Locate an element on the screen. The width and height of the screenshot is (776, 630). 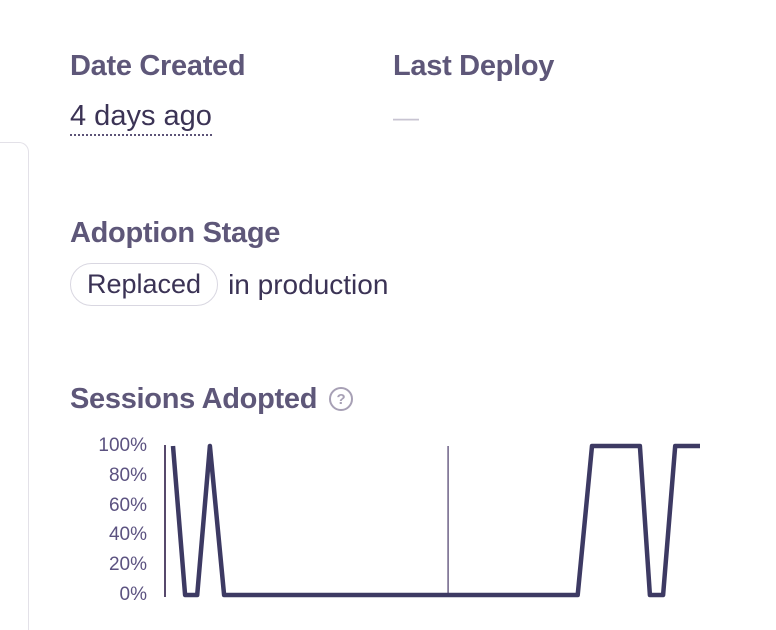
date-created-field: 4 days ago is located at coordinates (141, 117).